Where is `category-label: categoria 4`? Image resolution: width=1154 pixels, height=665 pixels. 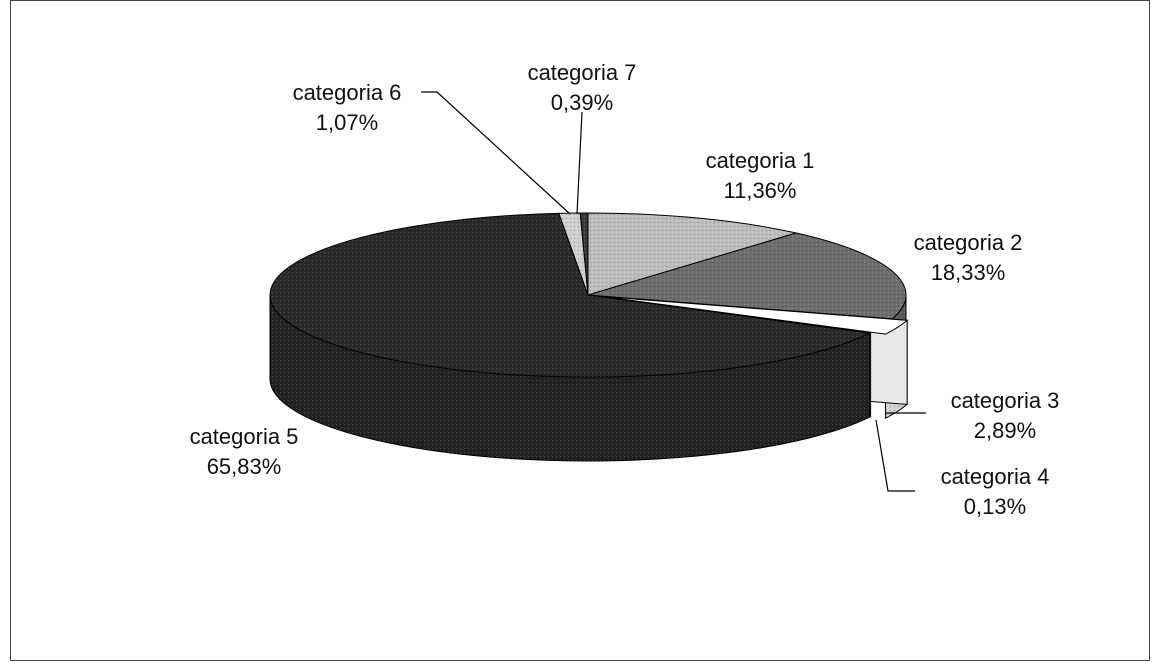
category-label: categoria 4 is located at coordinates (995, 476).